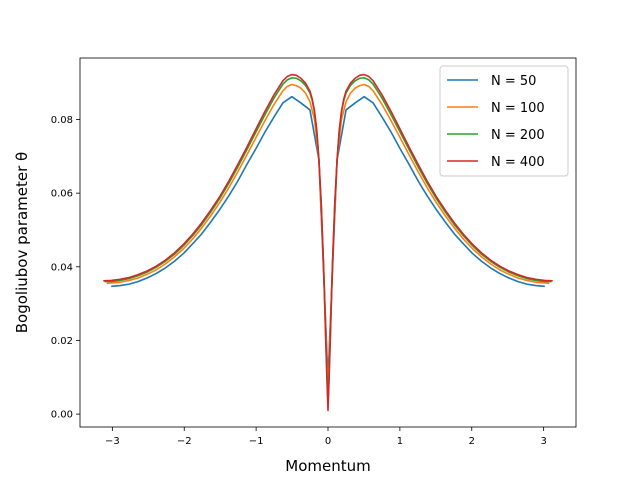  What do you see at coordinates (518, 108) in the screenshot?
I see `legend-label-2: N = 100` at bounding box center [518, 108].